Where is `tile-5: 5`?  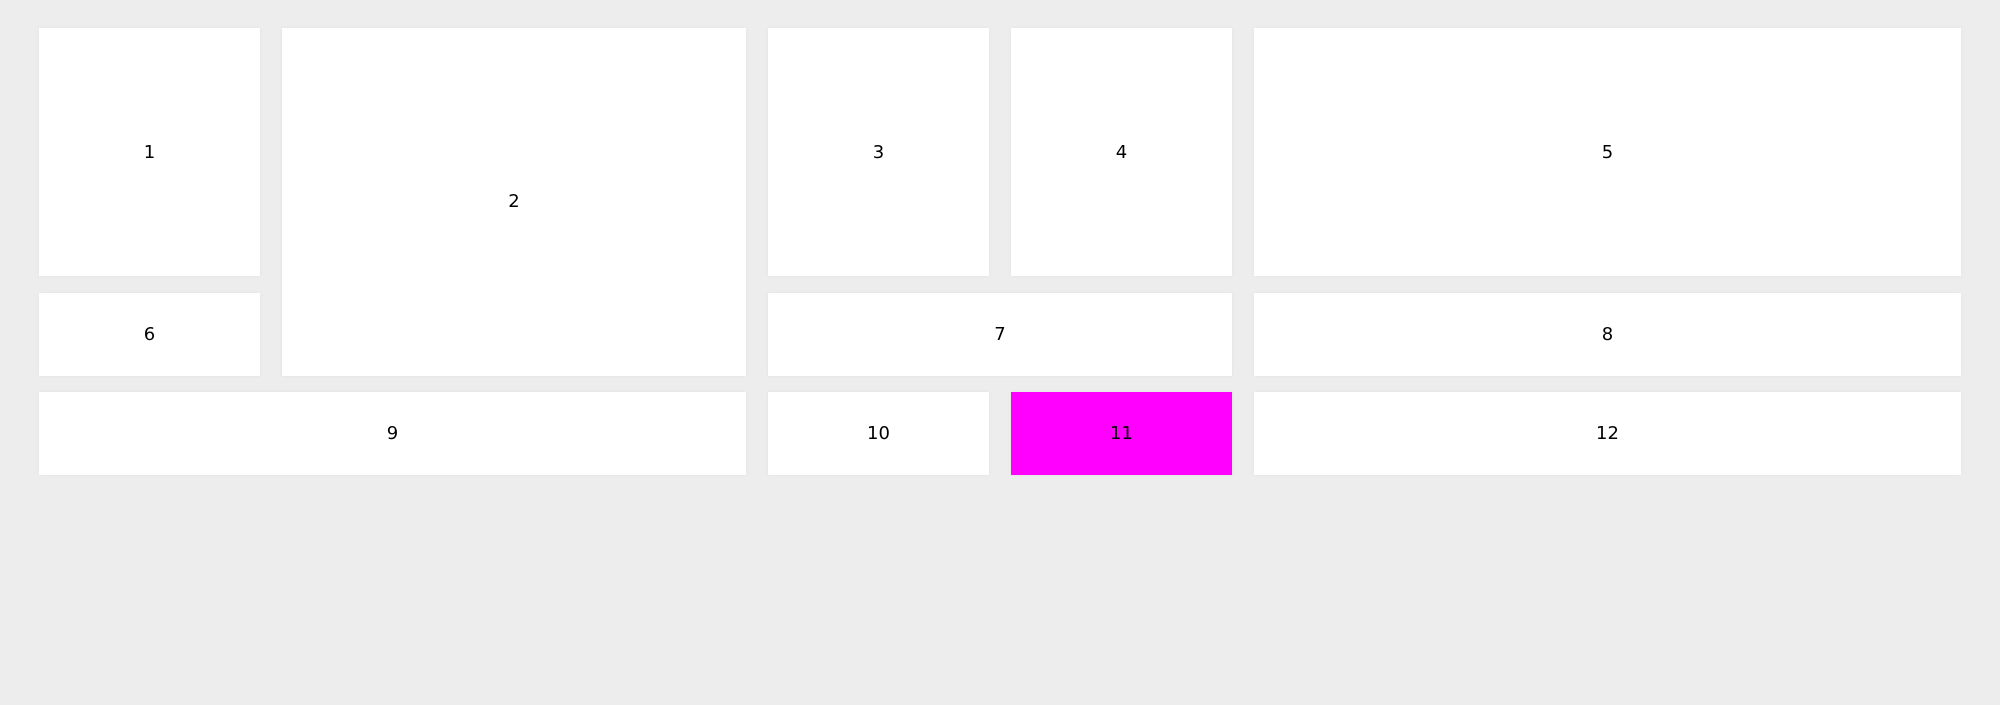 tile-5: 5 is located at coordinates (1607, 152).